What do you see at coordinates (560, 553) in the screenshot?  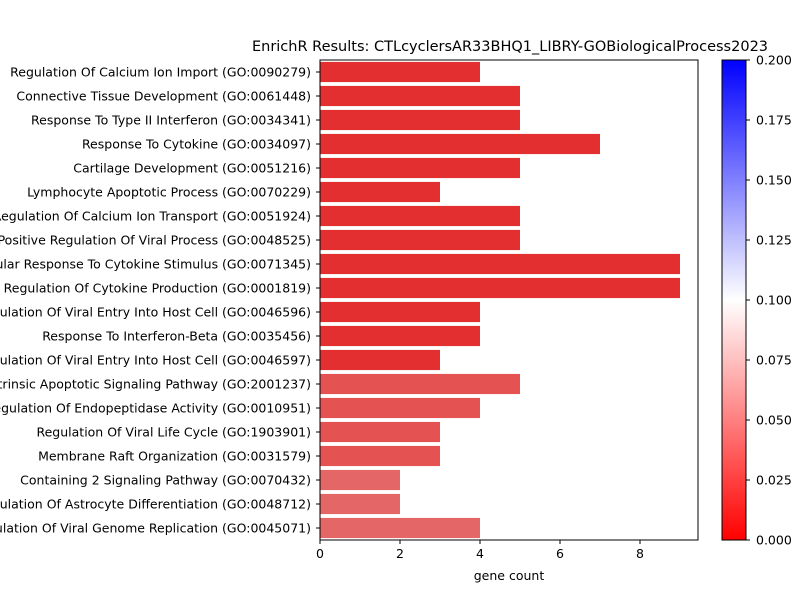 I see `x-tick-label: 6` at bounding box center [560, 553].